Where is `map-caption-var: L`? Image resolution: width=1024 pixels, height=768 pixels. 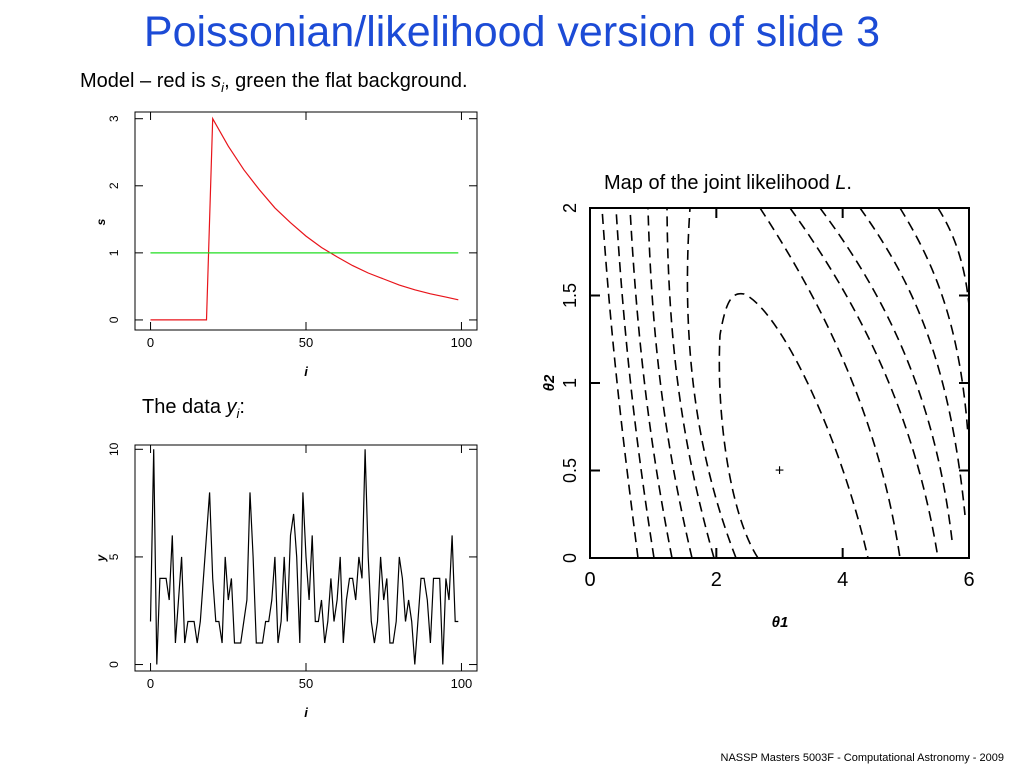 map-caption-var: L is located at coordinates (841, 183).